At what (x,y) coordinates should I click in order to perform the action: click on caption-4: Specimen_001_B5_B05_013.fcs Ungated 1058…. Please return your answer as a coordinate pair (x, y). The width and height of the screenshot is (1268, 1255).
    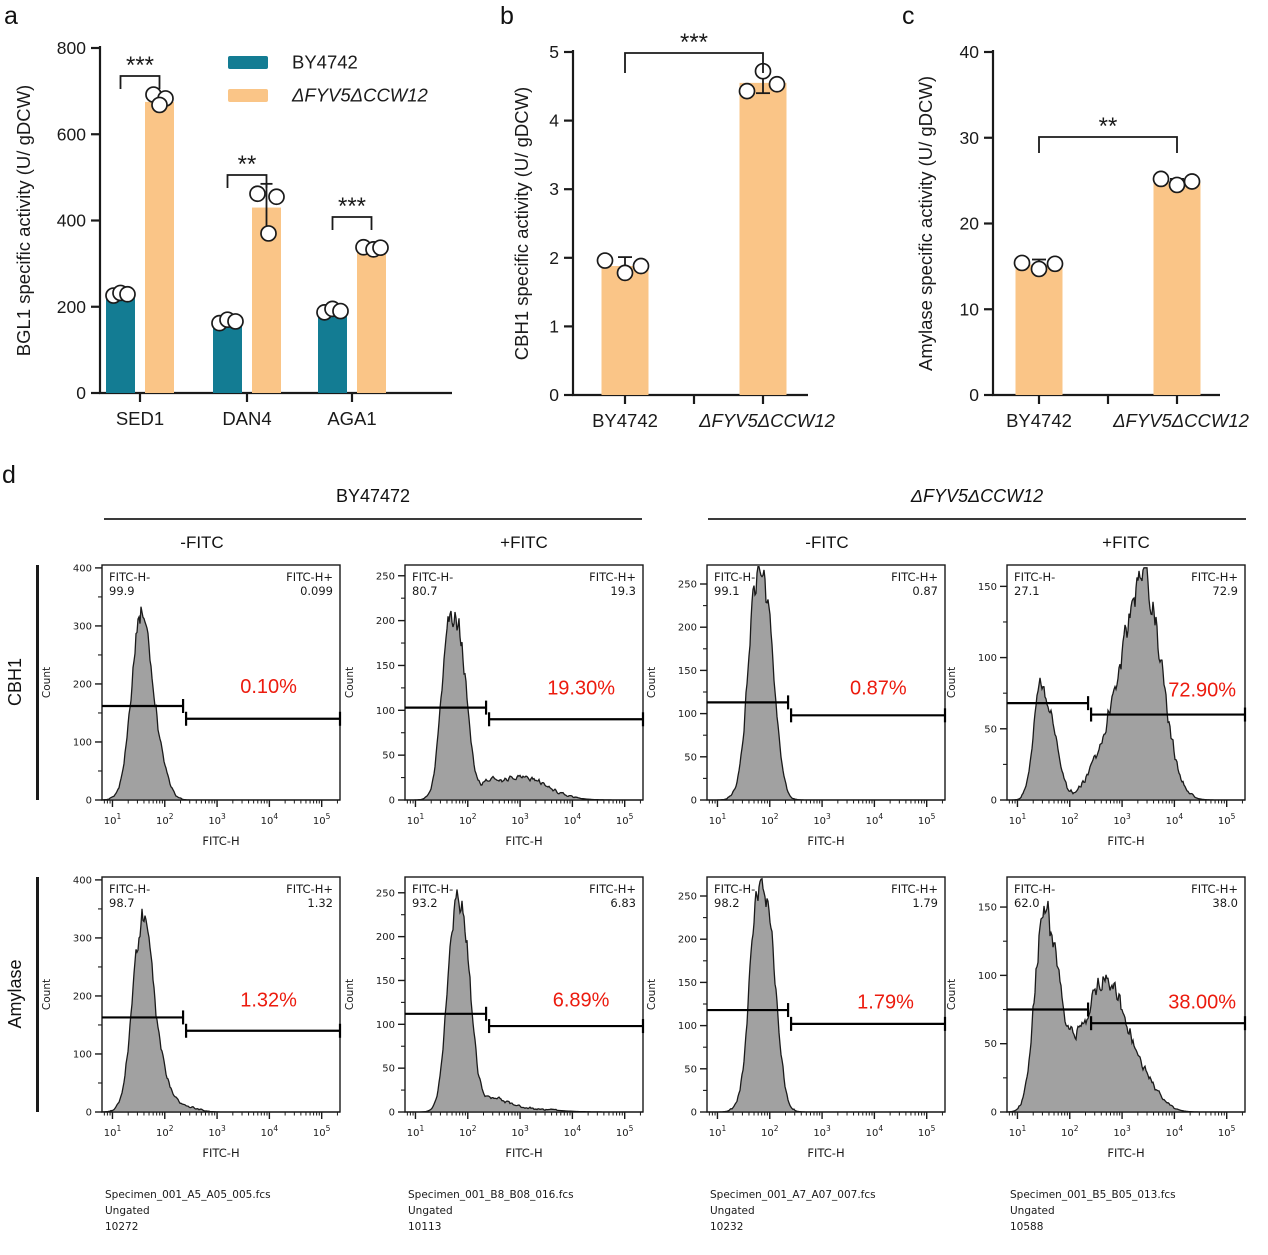
    Looking at the image, I should click on (1093, 1211).